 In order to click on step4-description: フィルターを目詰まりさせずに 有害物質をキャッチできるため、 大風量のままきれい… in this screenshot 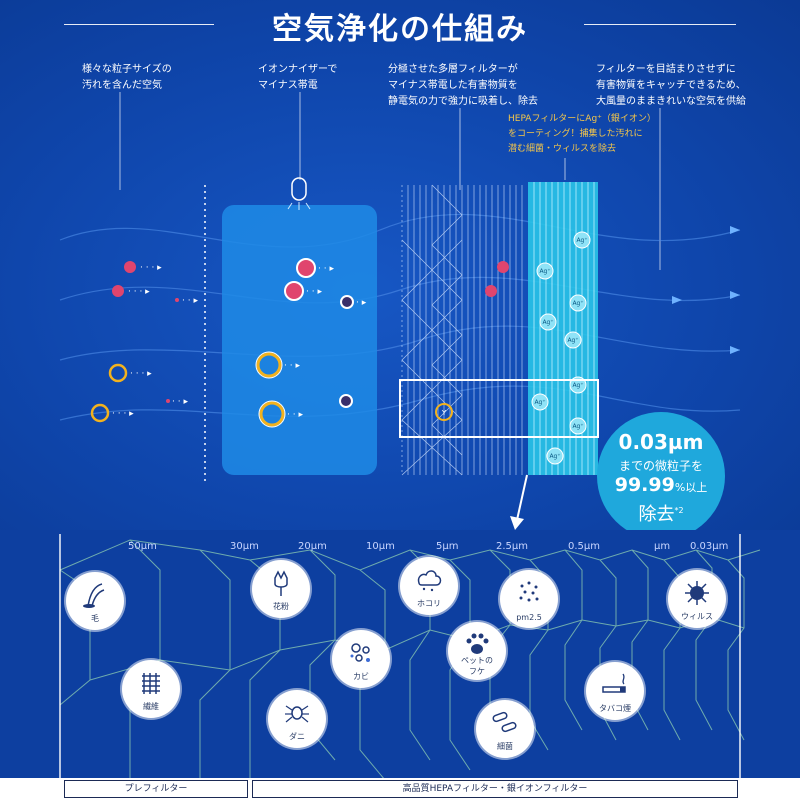, I will do `click(671, 85)`.